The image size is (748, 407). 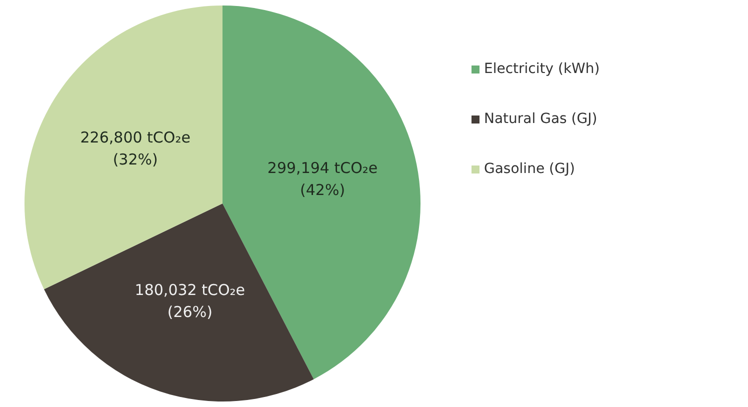 What do you see at coordinates (542, 69) in the screenshot?
I see `legend-label: Electricity (kWh)` at bounding box center [542, 69].